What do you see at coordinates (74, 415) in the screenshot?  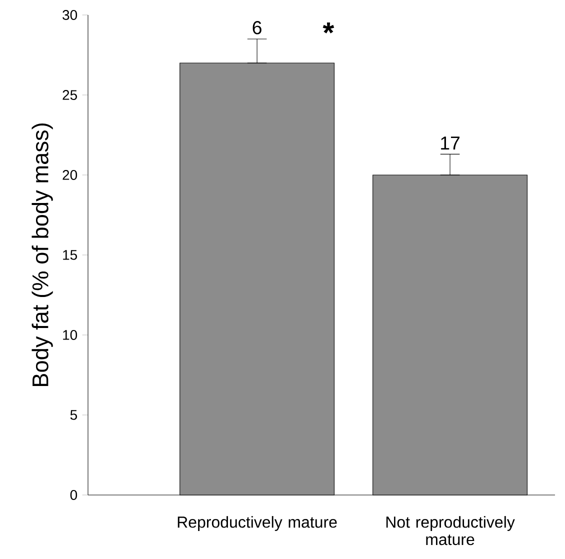 I see `y-tick-label: 5` at bounding box center [74, 415].